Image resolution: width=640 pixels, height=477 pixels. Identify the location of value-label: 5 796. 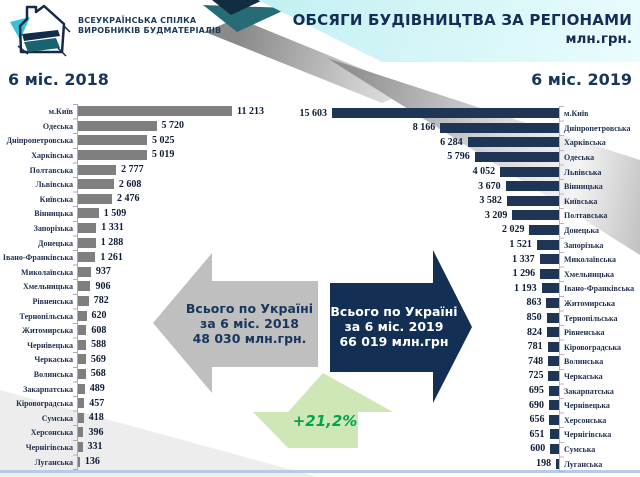
(458, 157).